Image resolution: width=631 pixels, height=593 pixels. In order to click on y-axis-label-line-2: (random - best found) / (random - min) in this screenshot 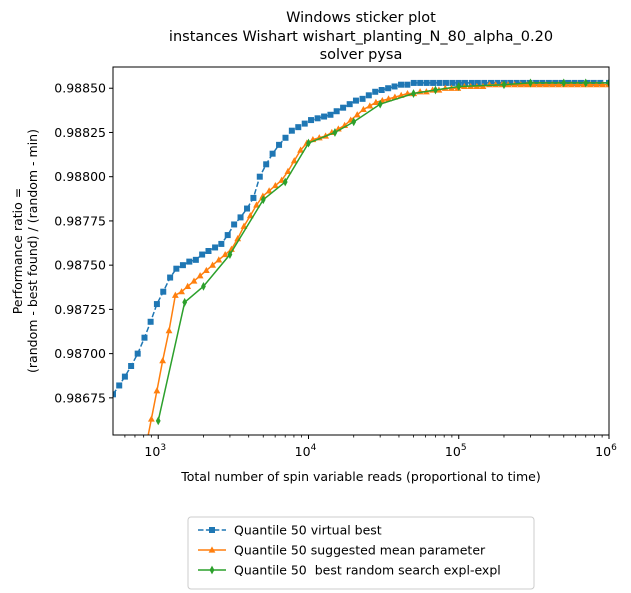, I will do `click(32, 251)`.